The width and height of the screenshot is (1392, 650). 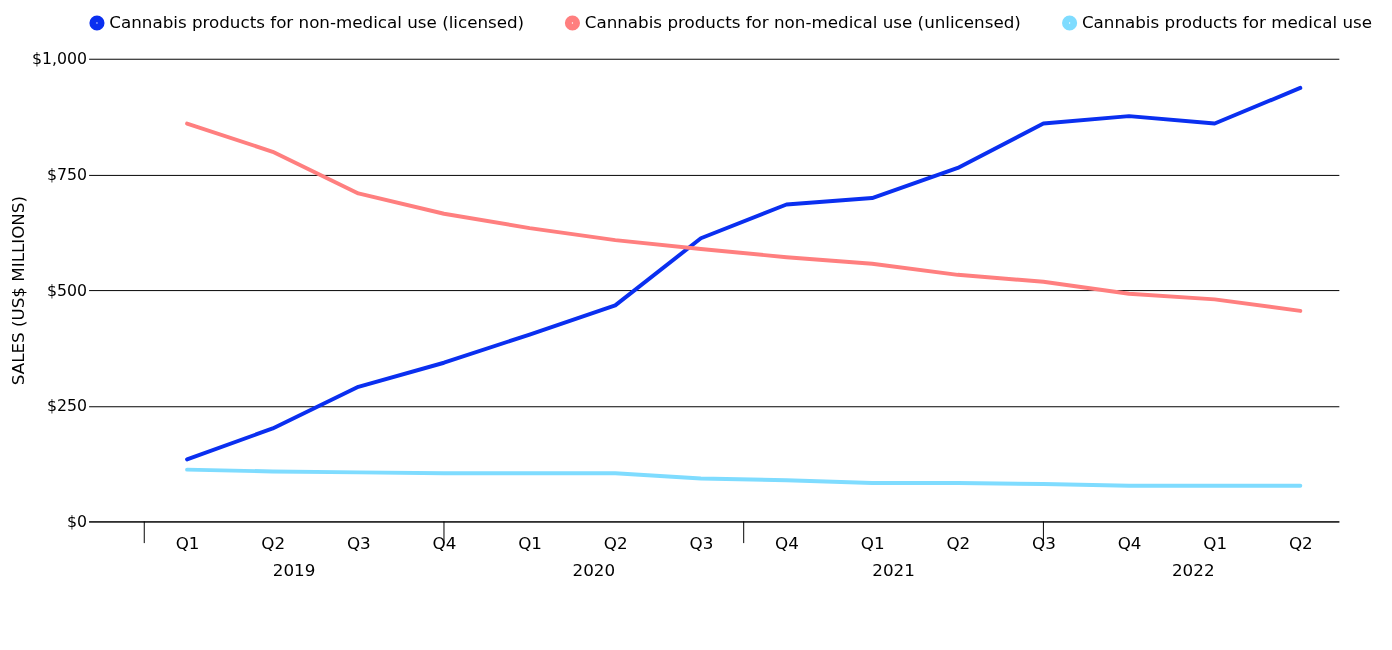 I want to click on y-tick-label: $750, so click(x=67, y=174).